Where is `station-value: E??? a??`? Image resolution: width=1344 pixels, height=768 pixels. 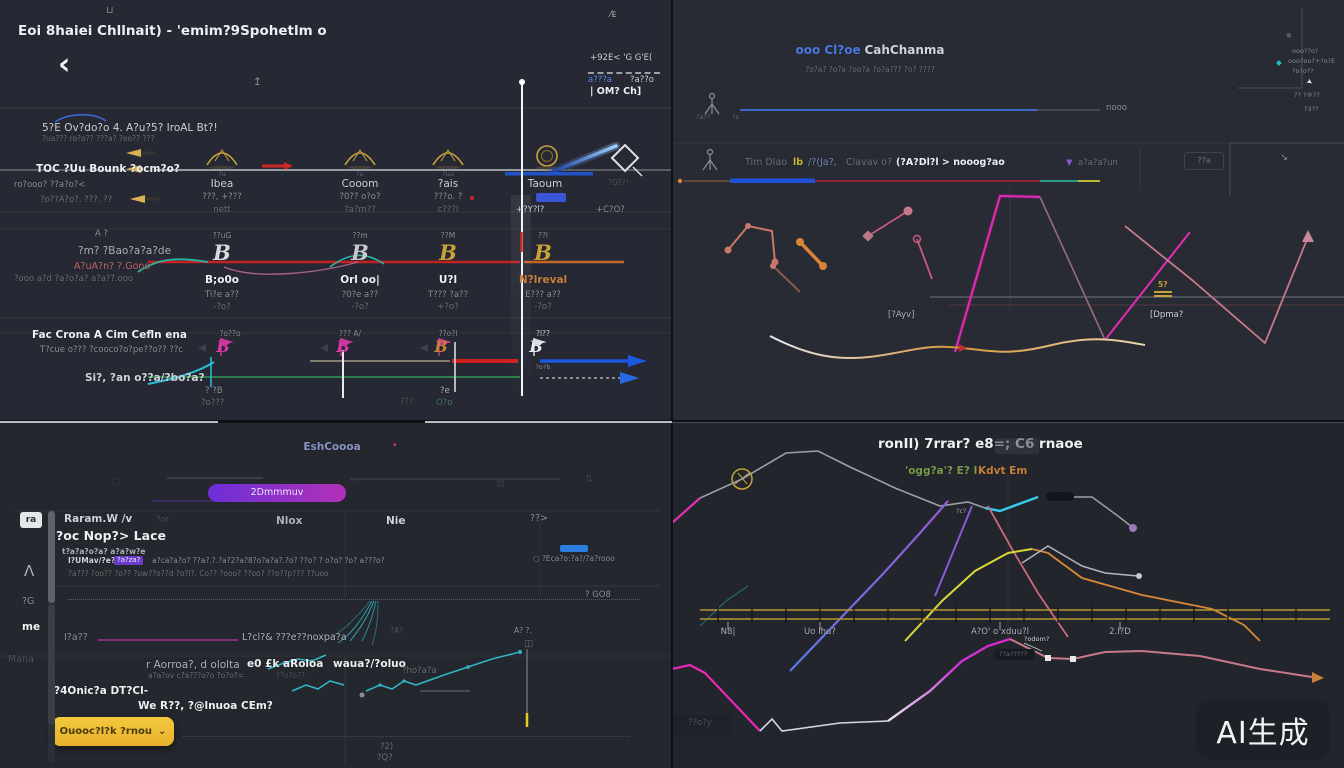 station-value: E??? a?? is located at coordinates (543, 295).